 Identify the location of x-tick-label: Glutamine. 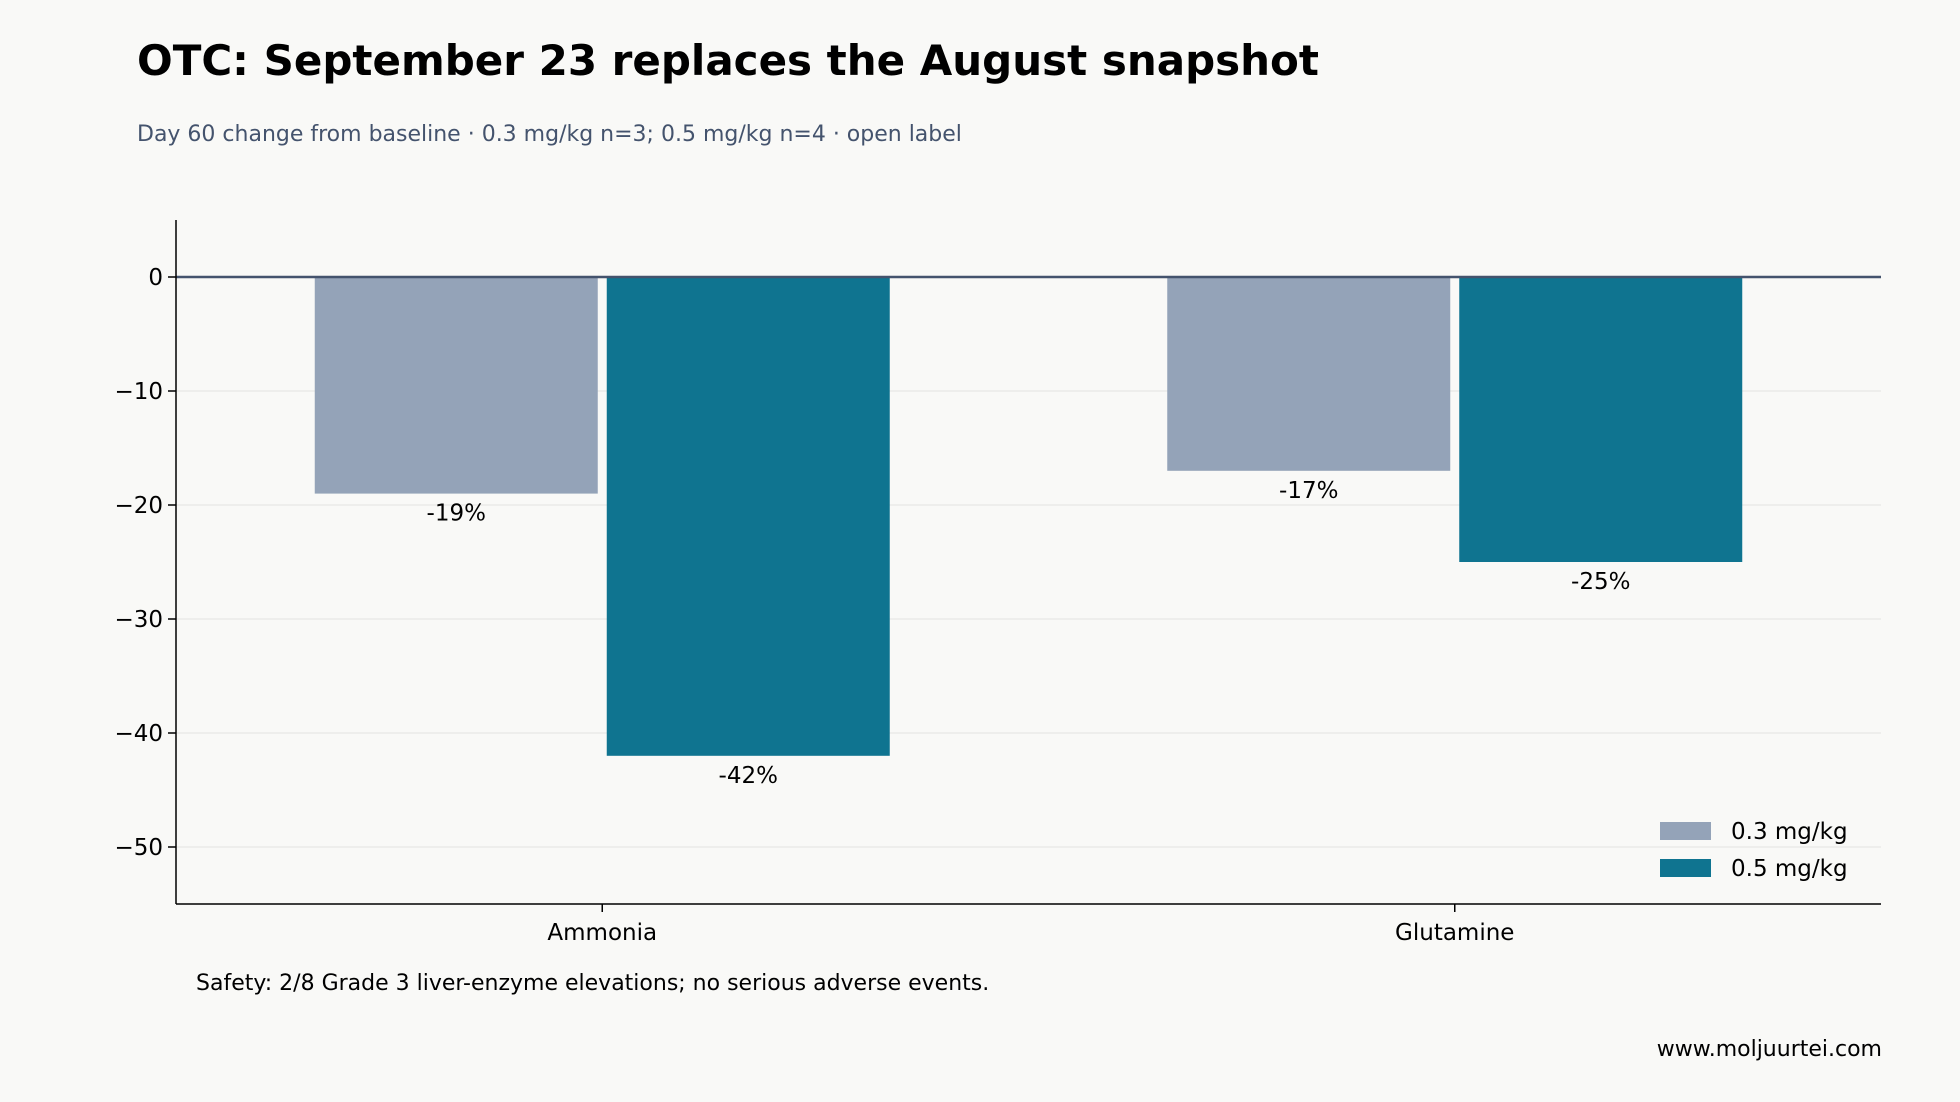
(1454, 933).